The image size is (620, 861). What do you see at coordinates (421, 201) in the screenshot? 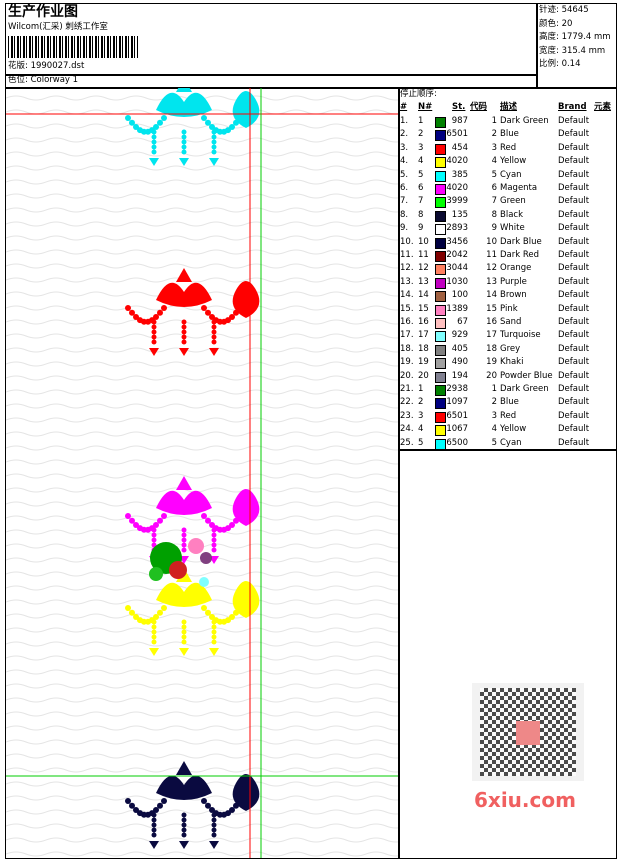
I see `cell: 7` at bounding box center [421, 201].